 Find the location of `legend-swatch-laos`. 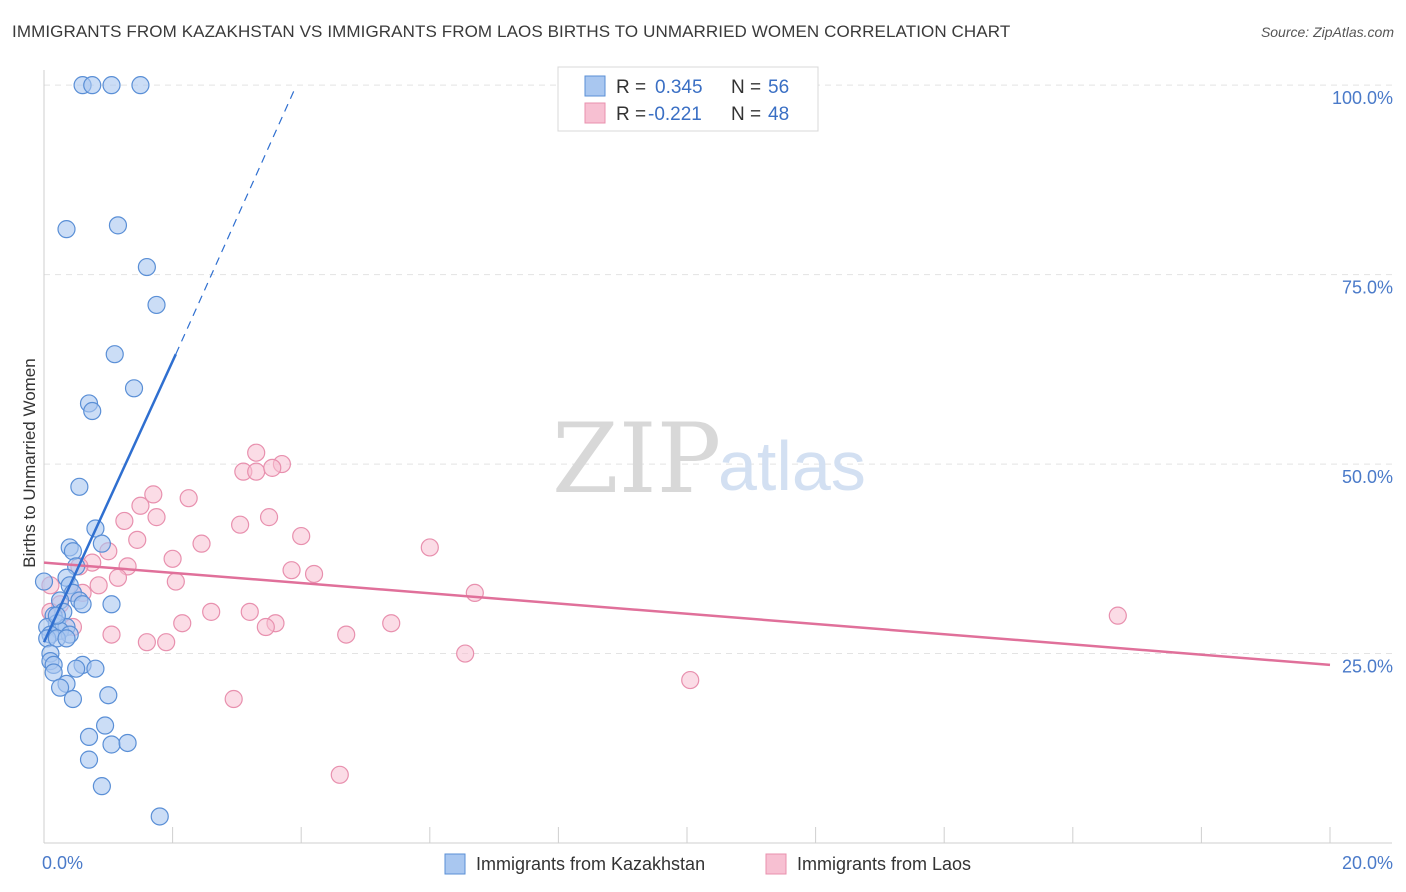

legend-swatch-laos is located at coordinates (595, 113).